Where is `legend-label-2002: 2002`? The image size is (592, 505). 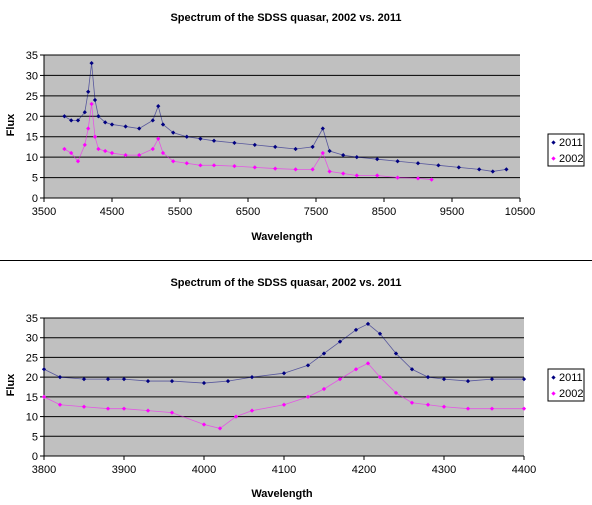
legend-label-2002: 2002 is located at coordinates (571, 159).